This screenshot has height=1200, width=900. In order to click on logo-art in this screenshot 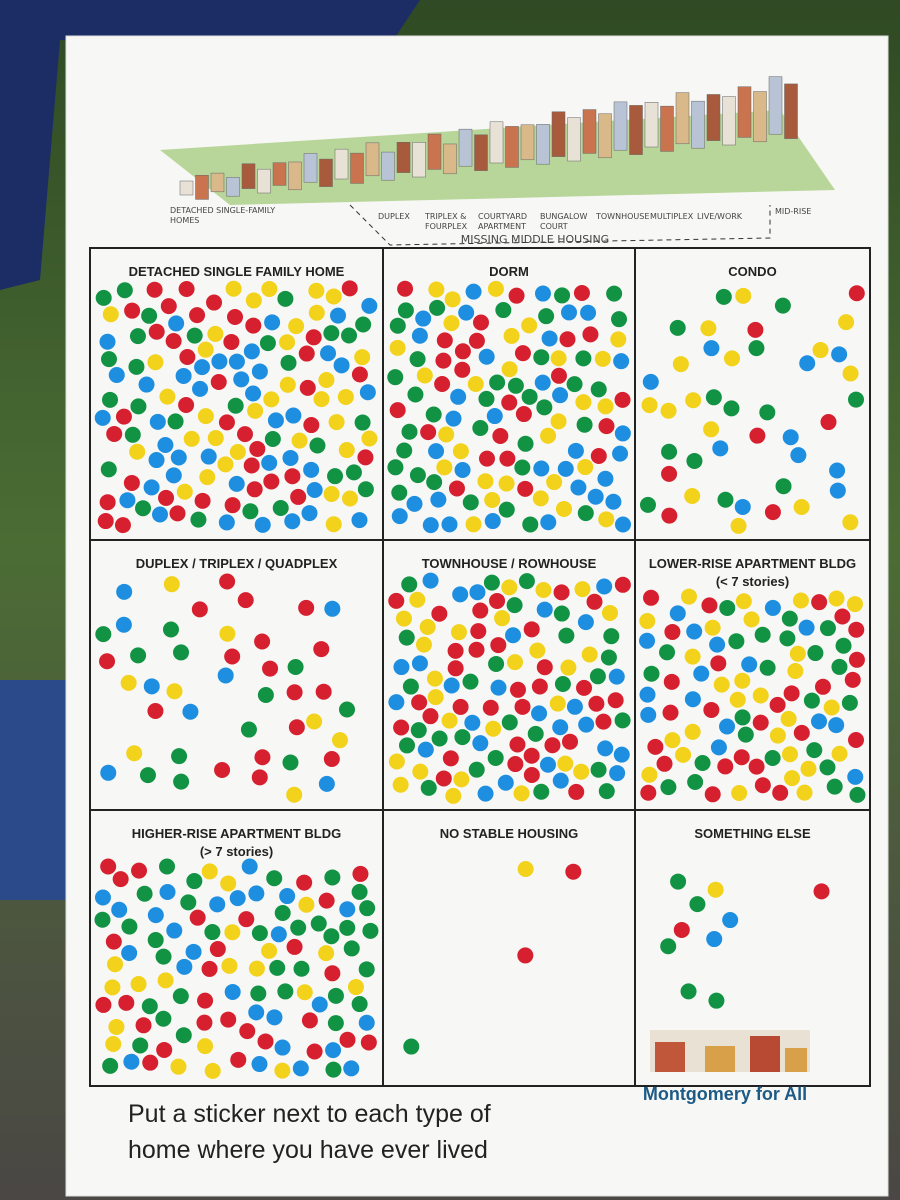, I will do `click(730, 1051)`.